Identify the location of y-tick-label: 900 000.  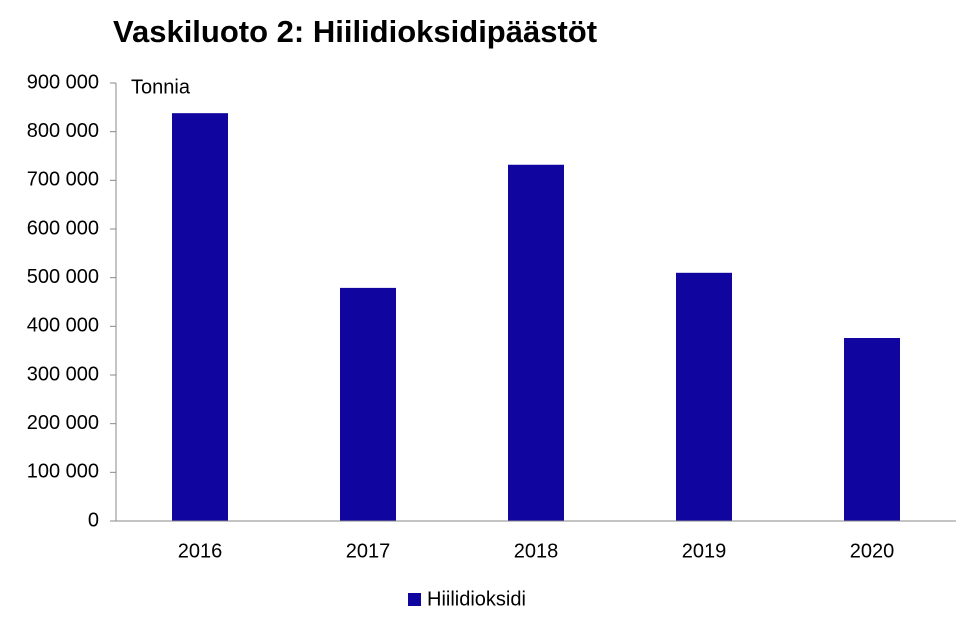
(63, 82).